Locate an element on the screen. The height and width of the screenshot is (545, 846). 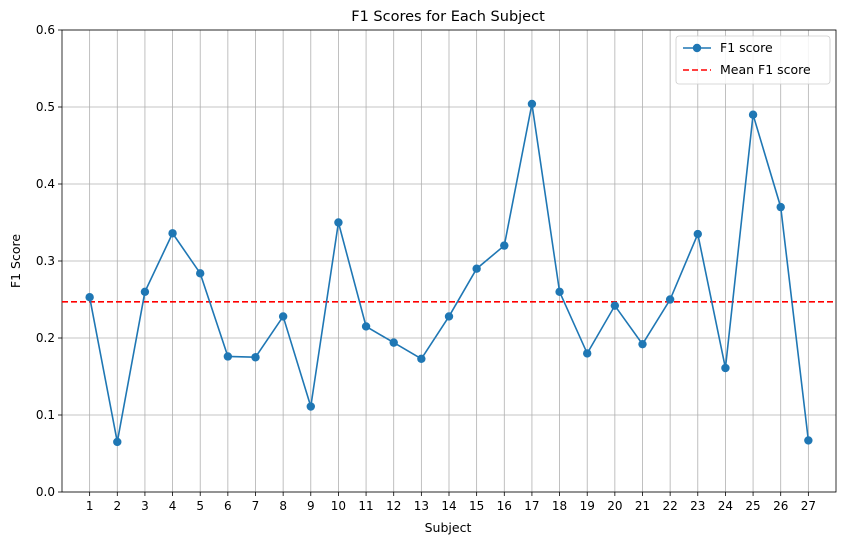
x-tick-label: 23 is located at coordinates (697, 506).